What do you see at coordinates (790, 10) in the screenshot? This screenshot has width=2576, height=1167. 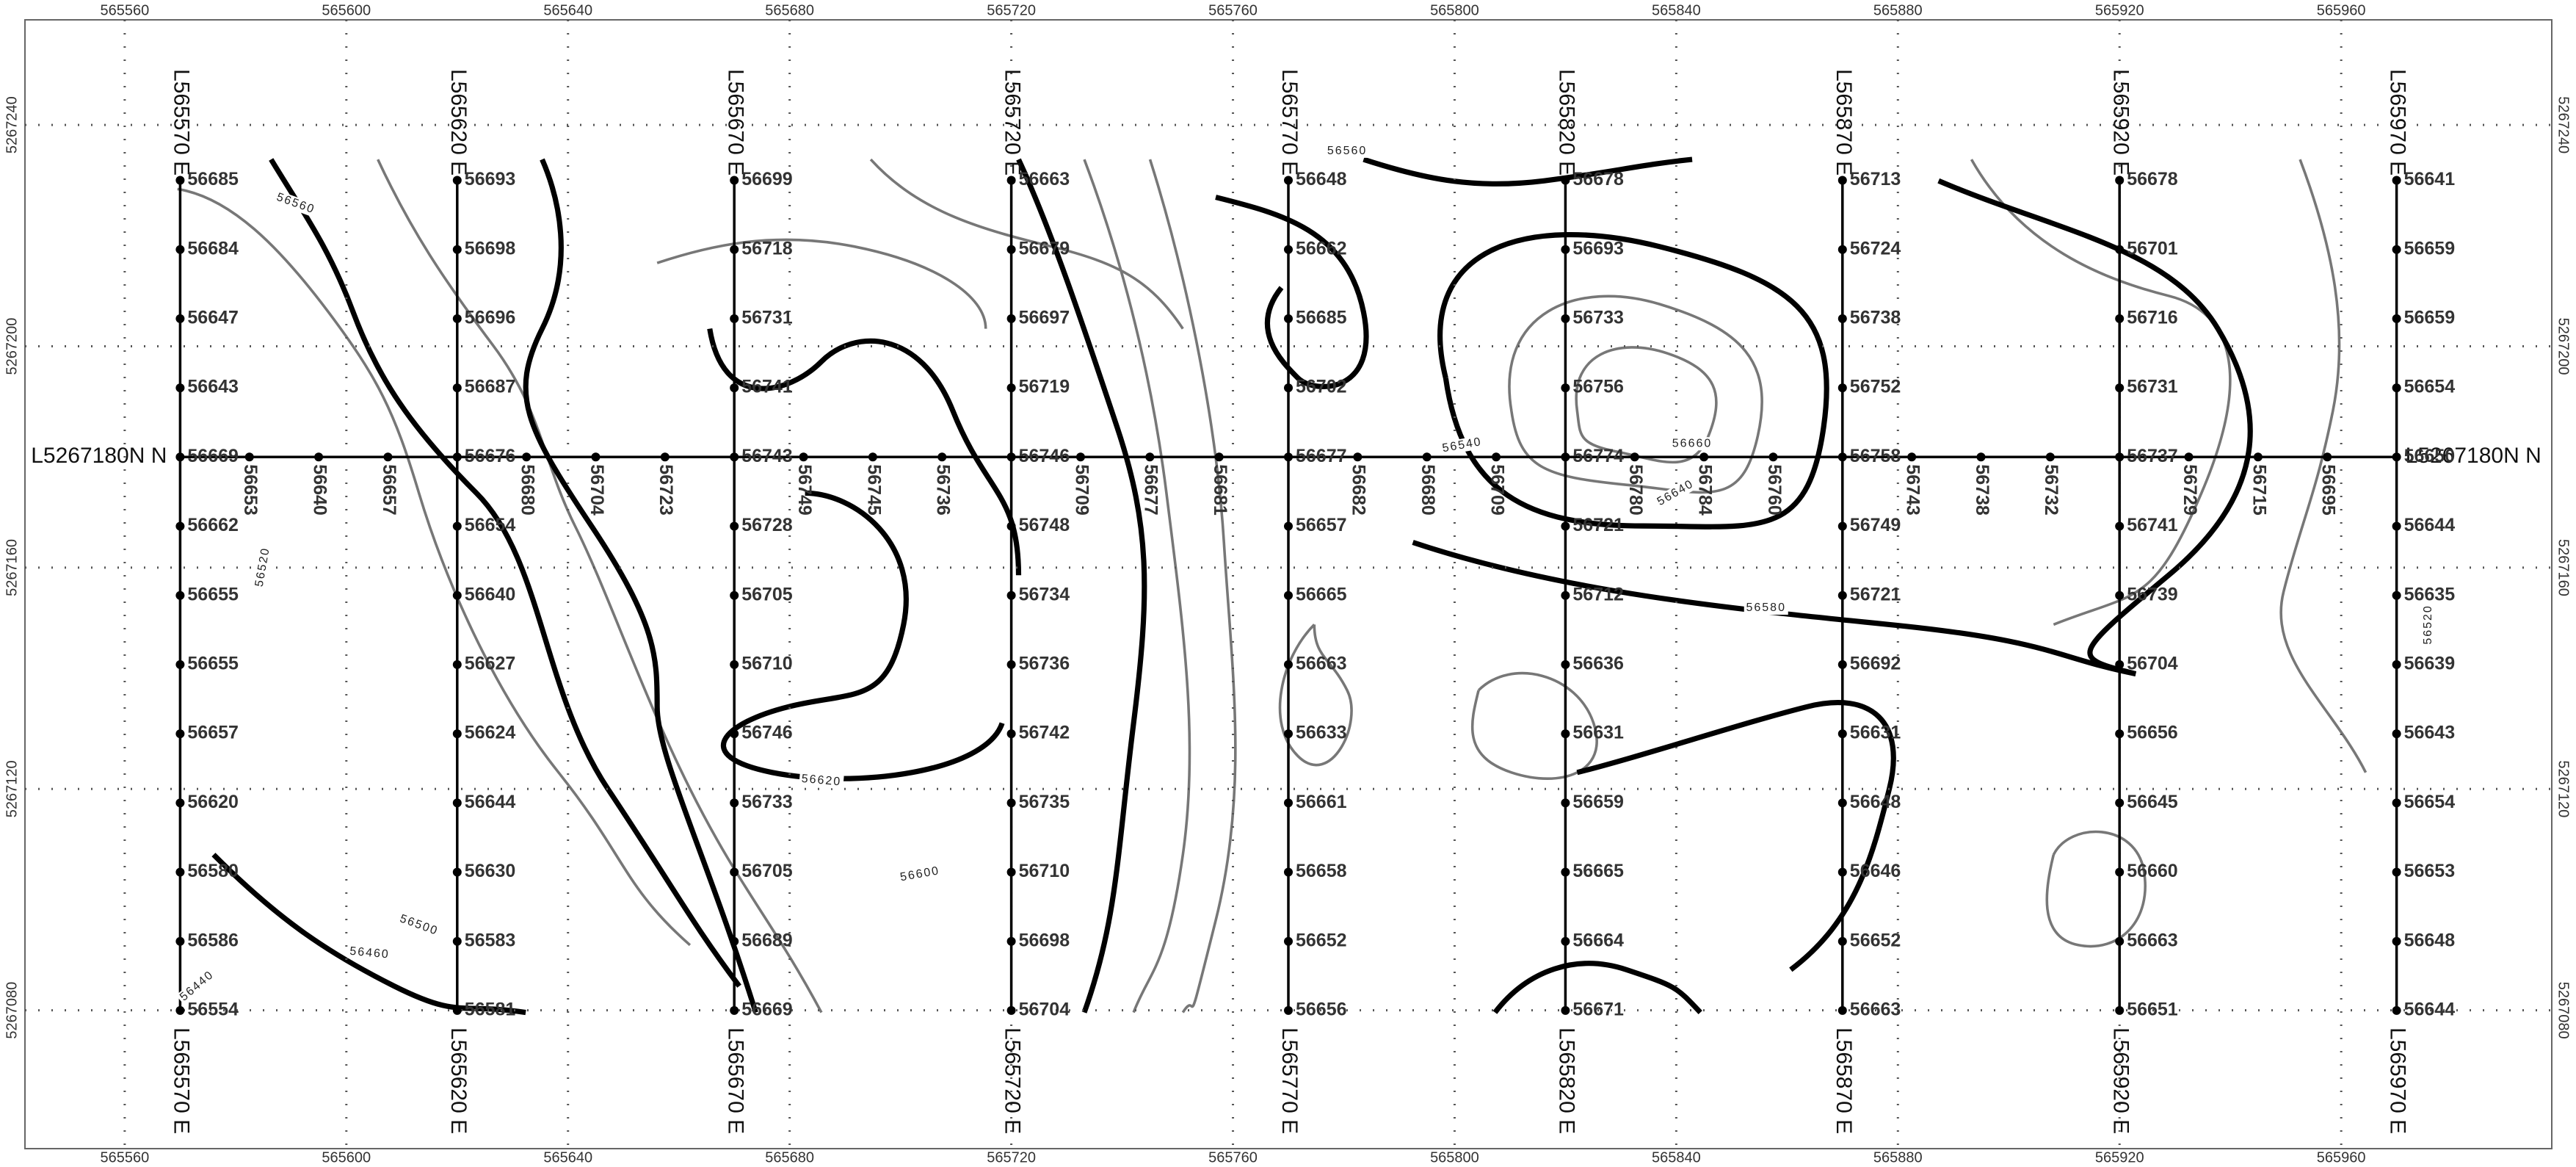 I see `x-tick-label: 565680` at bounding box center [790, 10].